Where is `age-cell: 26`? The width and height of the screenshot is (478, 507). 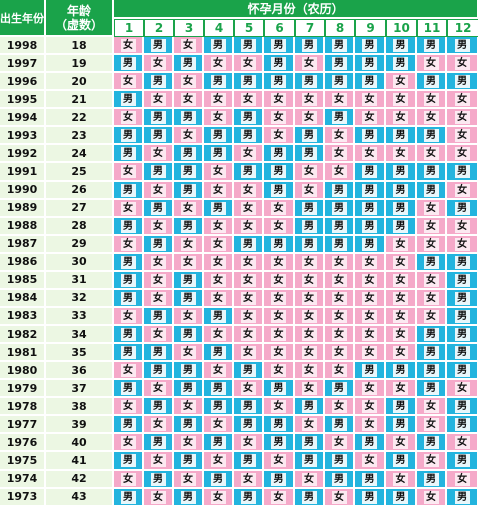 age-cell: 26 is located at coordinates (80, 190).